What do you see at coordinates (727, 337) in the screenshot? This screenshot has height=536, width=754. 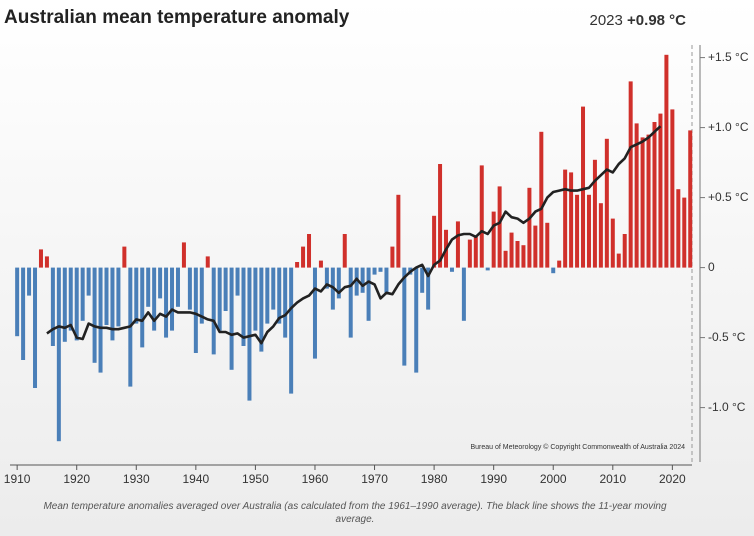 I see `y-tick-label: -0.5 °C` at bounding box center [727, 337].